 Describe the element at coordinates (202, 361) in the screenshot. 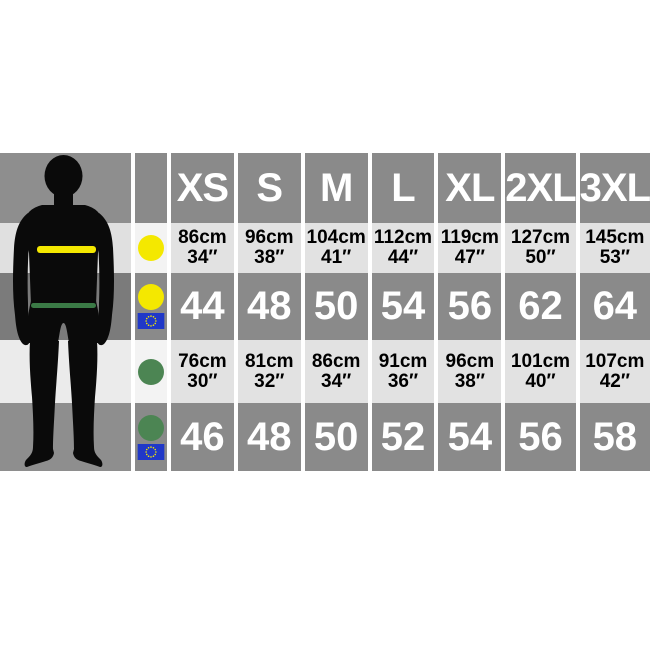

I see `waist-cm-value: 76cm` at that location.